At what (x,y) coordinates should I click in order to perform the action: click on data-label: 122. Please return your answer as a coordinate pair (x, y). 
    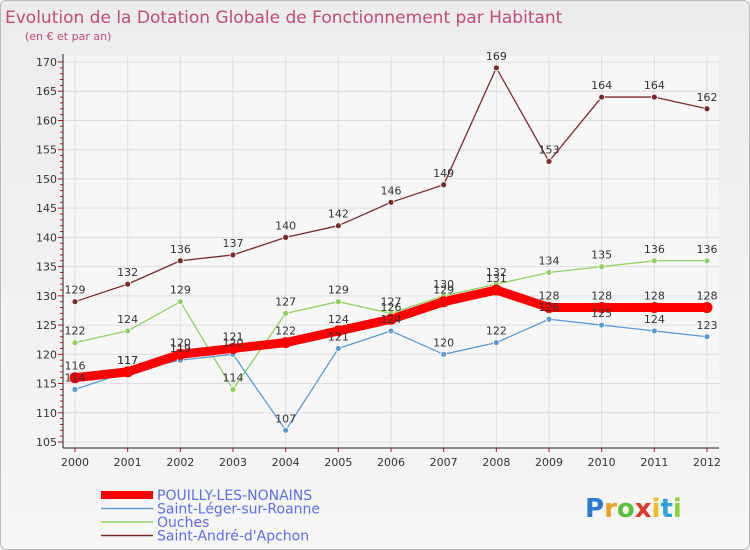
    Looking at the image, I should click on (496, 331).